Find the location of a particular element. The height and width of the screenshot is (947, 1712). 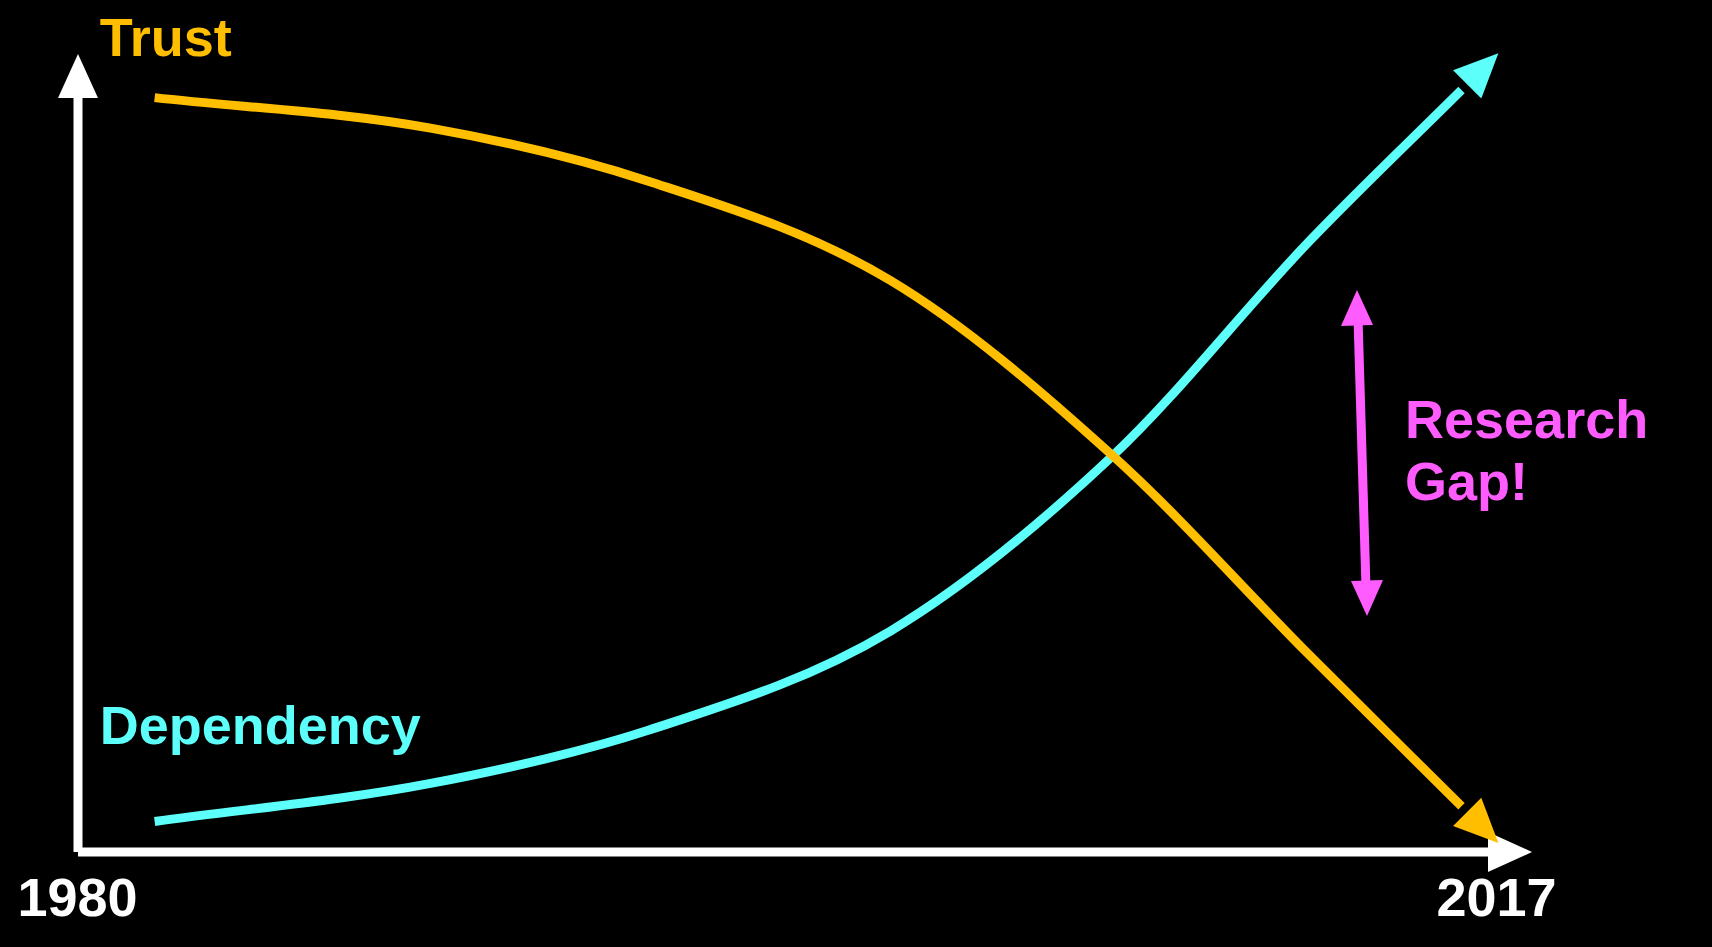

series-label: Dependency is located at coordinates (260, 725).